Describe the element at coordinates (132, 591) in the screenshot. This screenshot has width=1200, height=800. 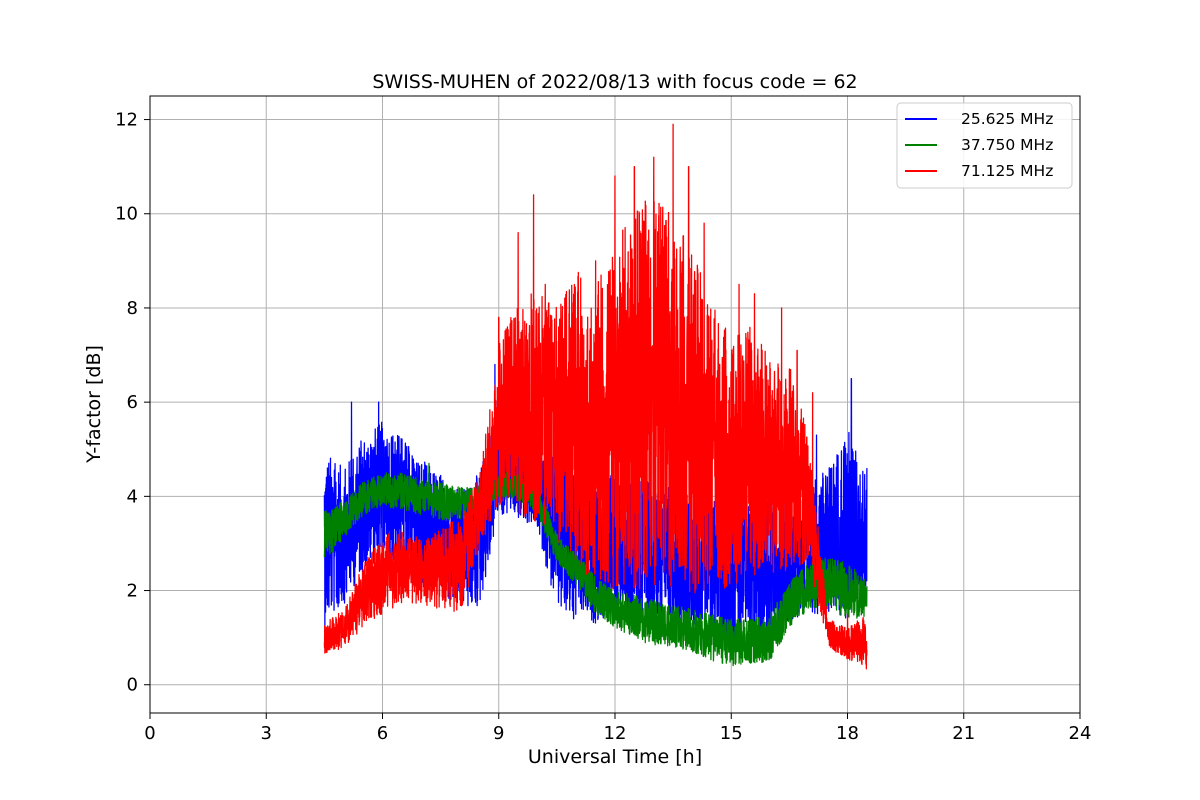
I see `y-tick-label: 2` at that location.